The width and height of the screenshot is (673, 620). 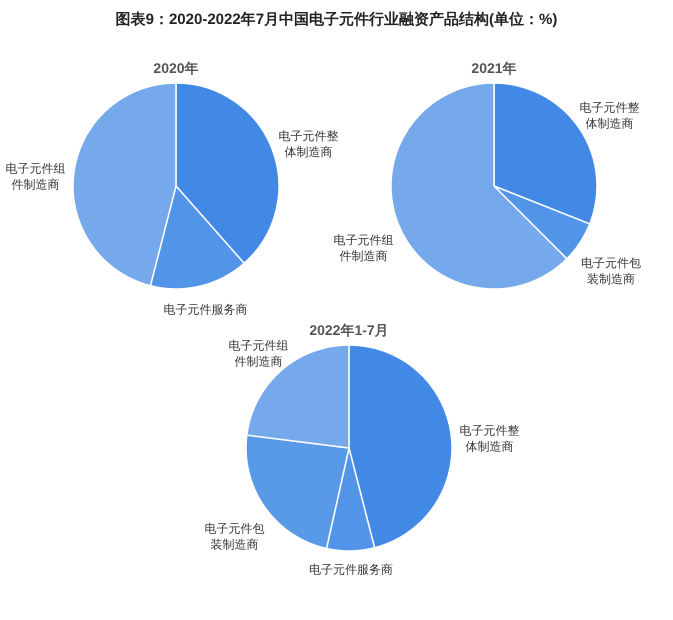 What do you see at coordinates (176, 68) in the screenshot?
I see `chart-subtitle: 2020年` at bounding box center [176, 68].